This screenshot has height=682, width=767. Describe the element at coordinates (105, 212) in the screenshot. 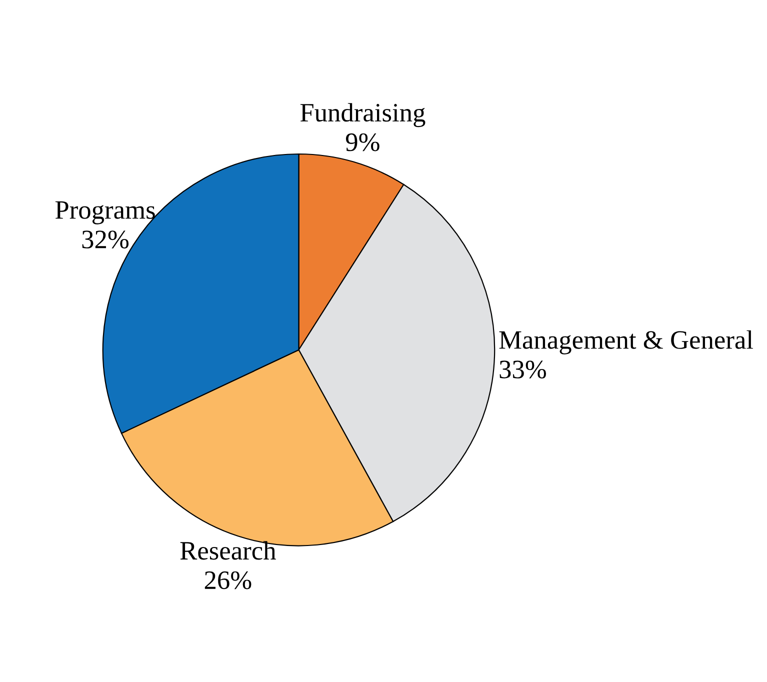

I see `slice-label: Programs` at that location.